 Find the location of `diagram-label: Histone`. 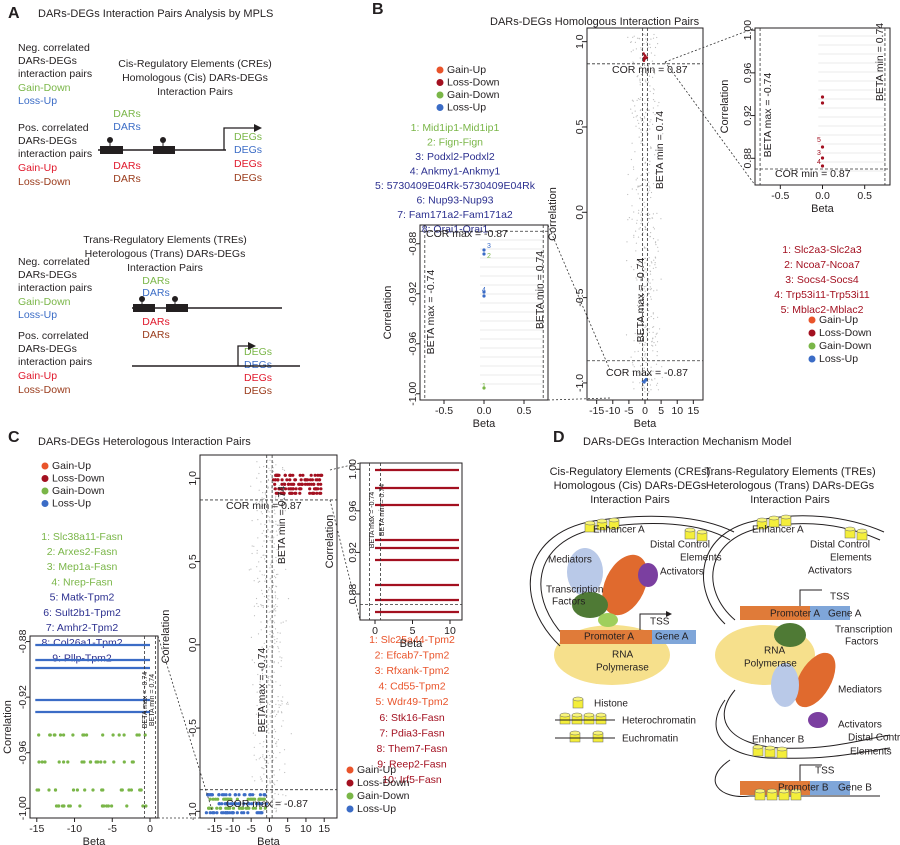

diagram-label: Histone is located at coordinates (611, 704).